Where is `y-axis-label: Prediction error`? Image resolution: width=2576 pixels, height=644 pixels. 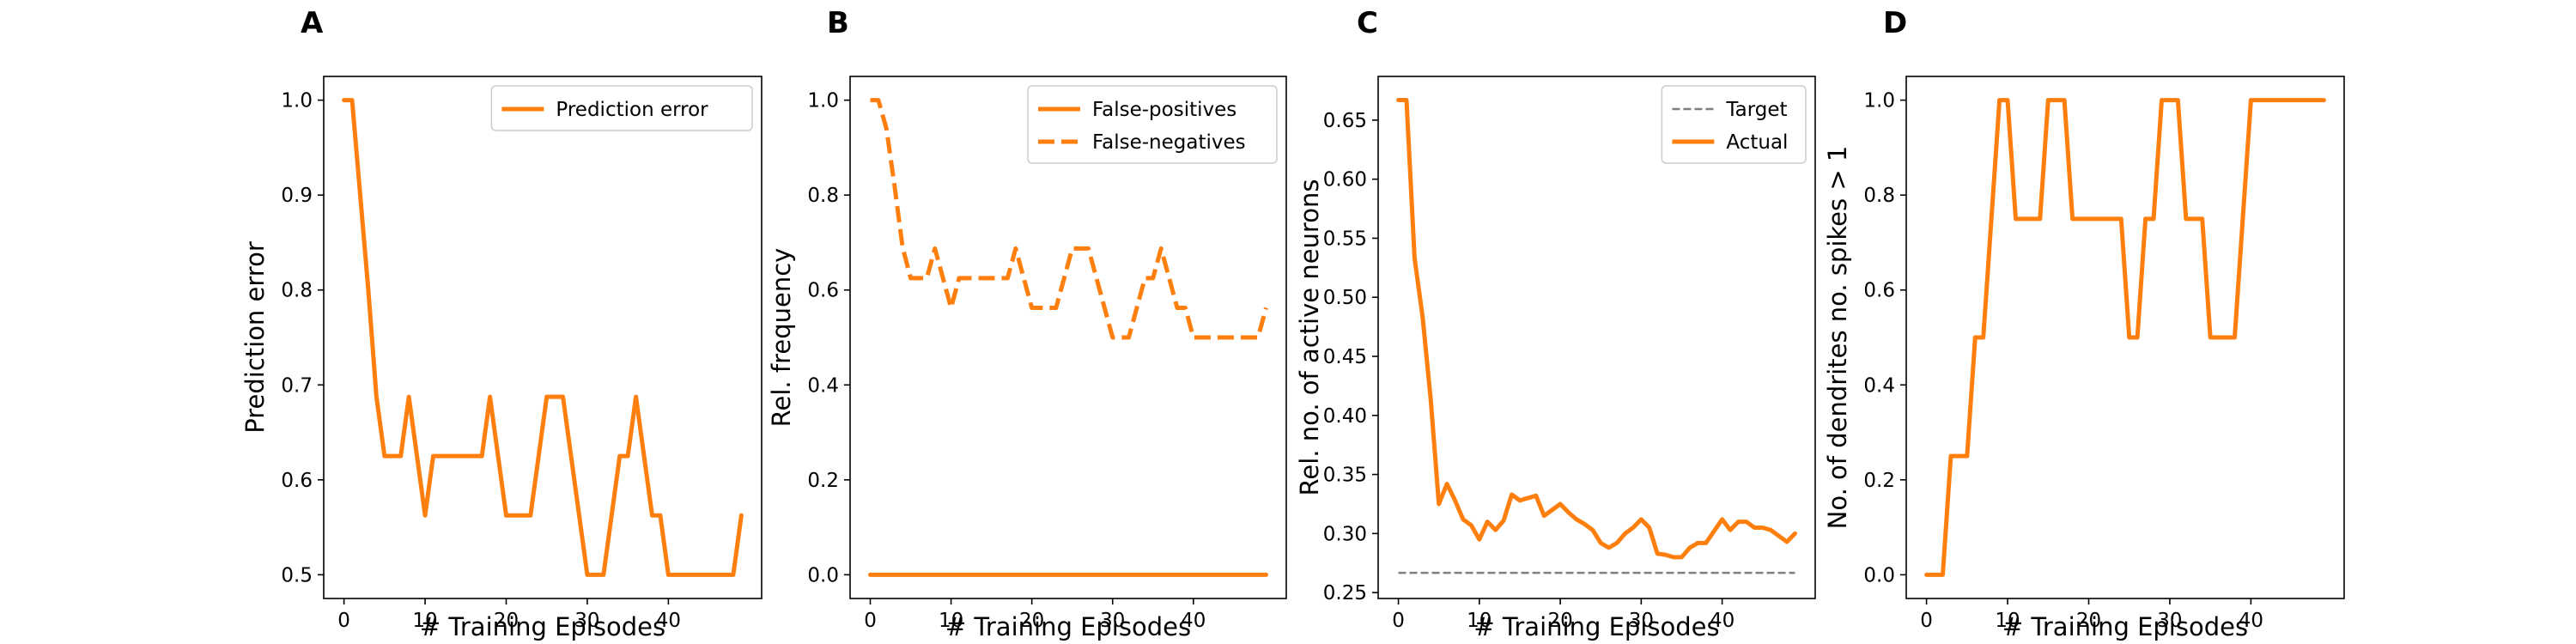 y-axis-label: Prediction error is located at coordinates (255, 337).